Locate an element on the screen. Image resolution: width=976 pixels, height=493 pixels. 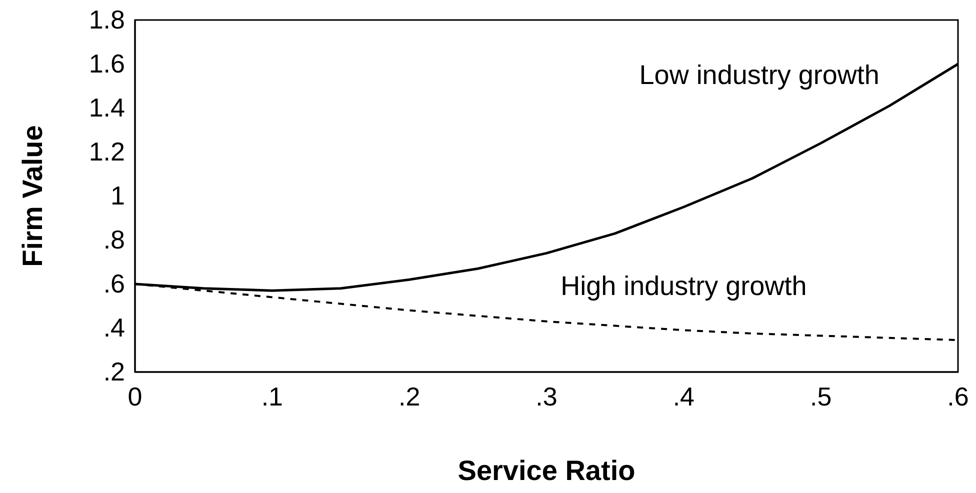
x-tick-label: .2 is located at coordinates (409, 396).